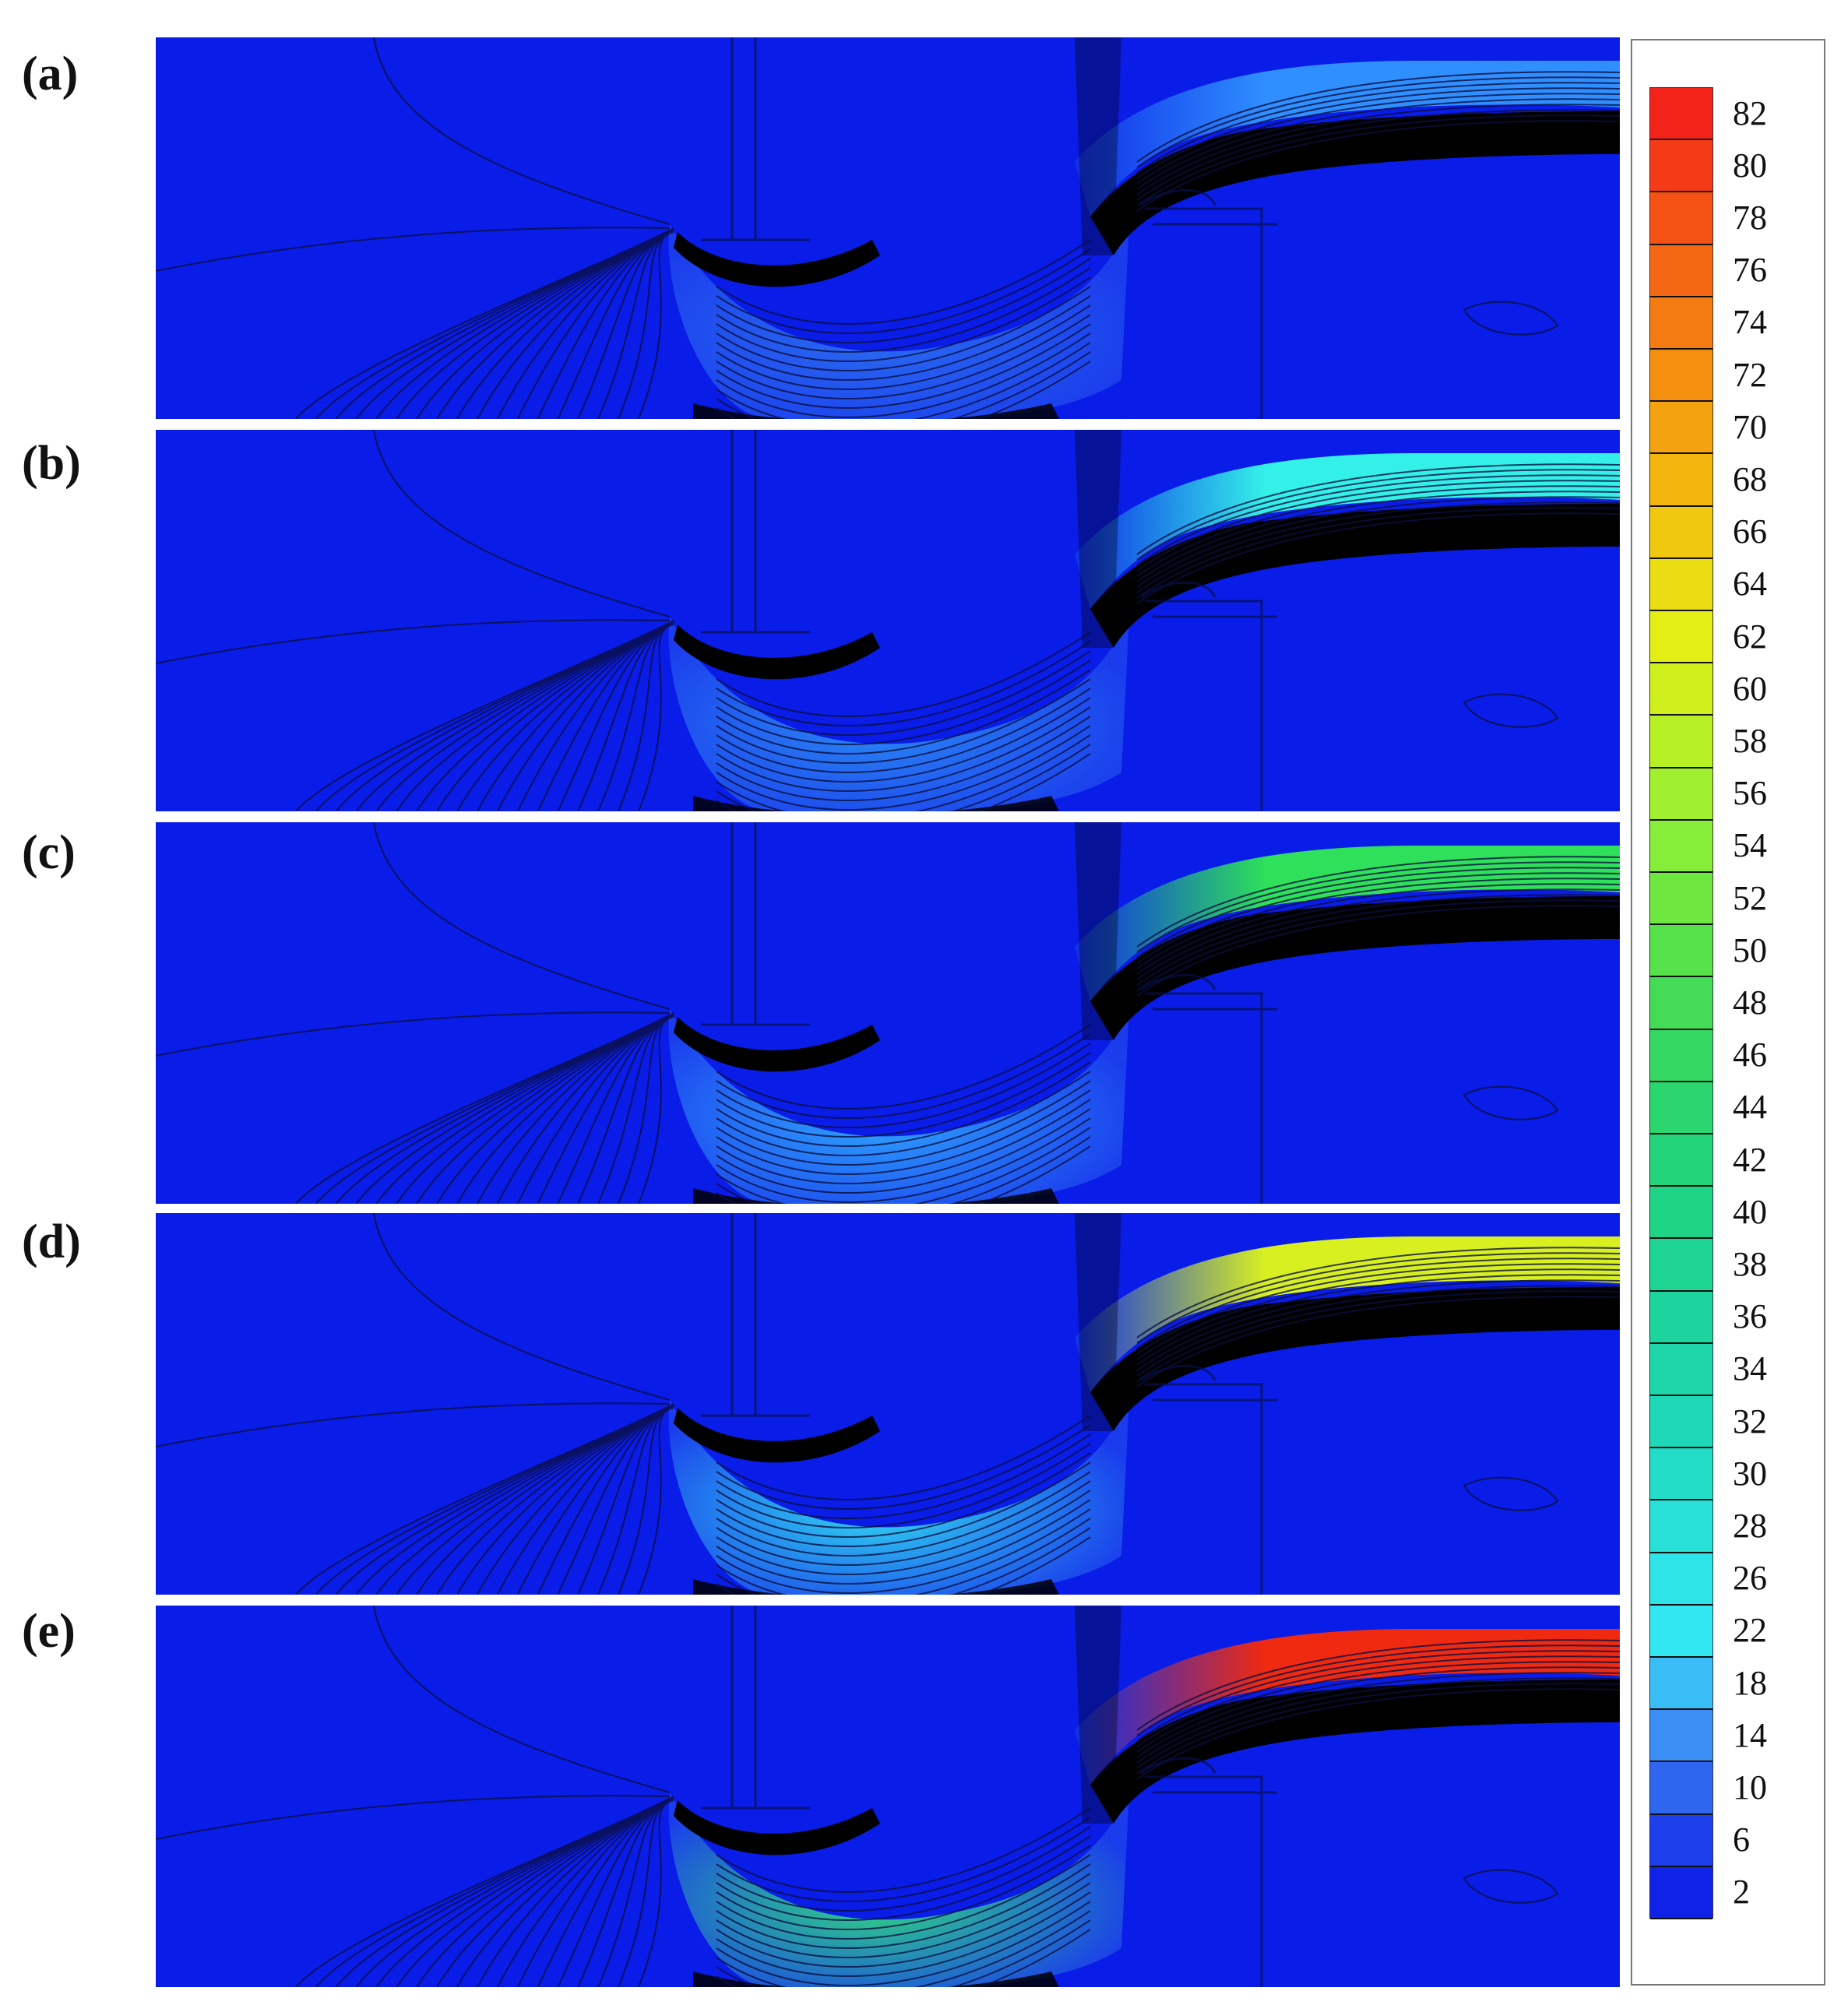 The width and height of the screenshot is (1848, 2005). What do you see at coordinates (1750, 1526) in the screenshot?
I see `colorbar-tick-label: 28` at bounding box center [1750, 1526].